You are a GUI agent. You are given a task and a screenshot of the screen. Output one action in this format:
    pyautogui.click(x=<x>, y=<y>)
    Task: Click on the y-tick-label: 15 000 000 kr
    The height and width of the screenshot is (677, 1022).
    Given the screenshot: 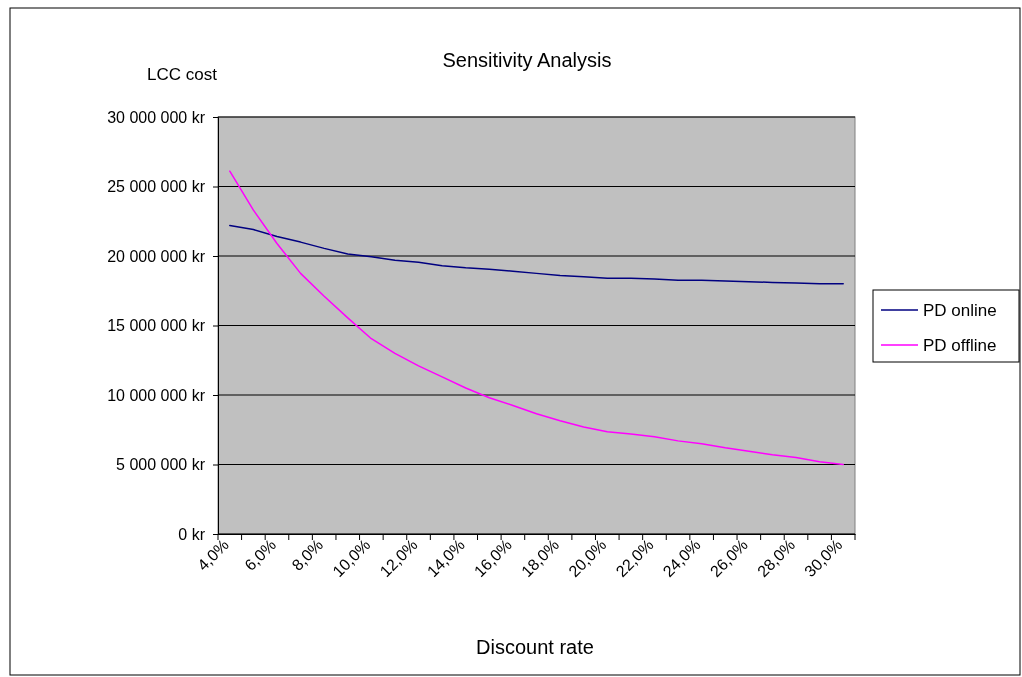 What is the action you would take?
    pyautogui.click(x=156, y=326)
    